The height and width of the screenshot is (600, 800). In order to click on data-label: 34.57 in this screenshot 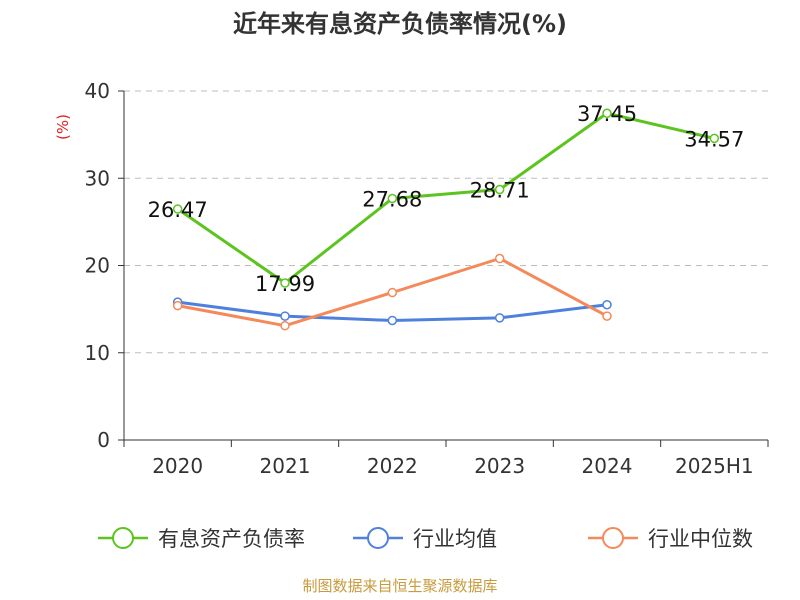, I will do `click(714, 139)`.